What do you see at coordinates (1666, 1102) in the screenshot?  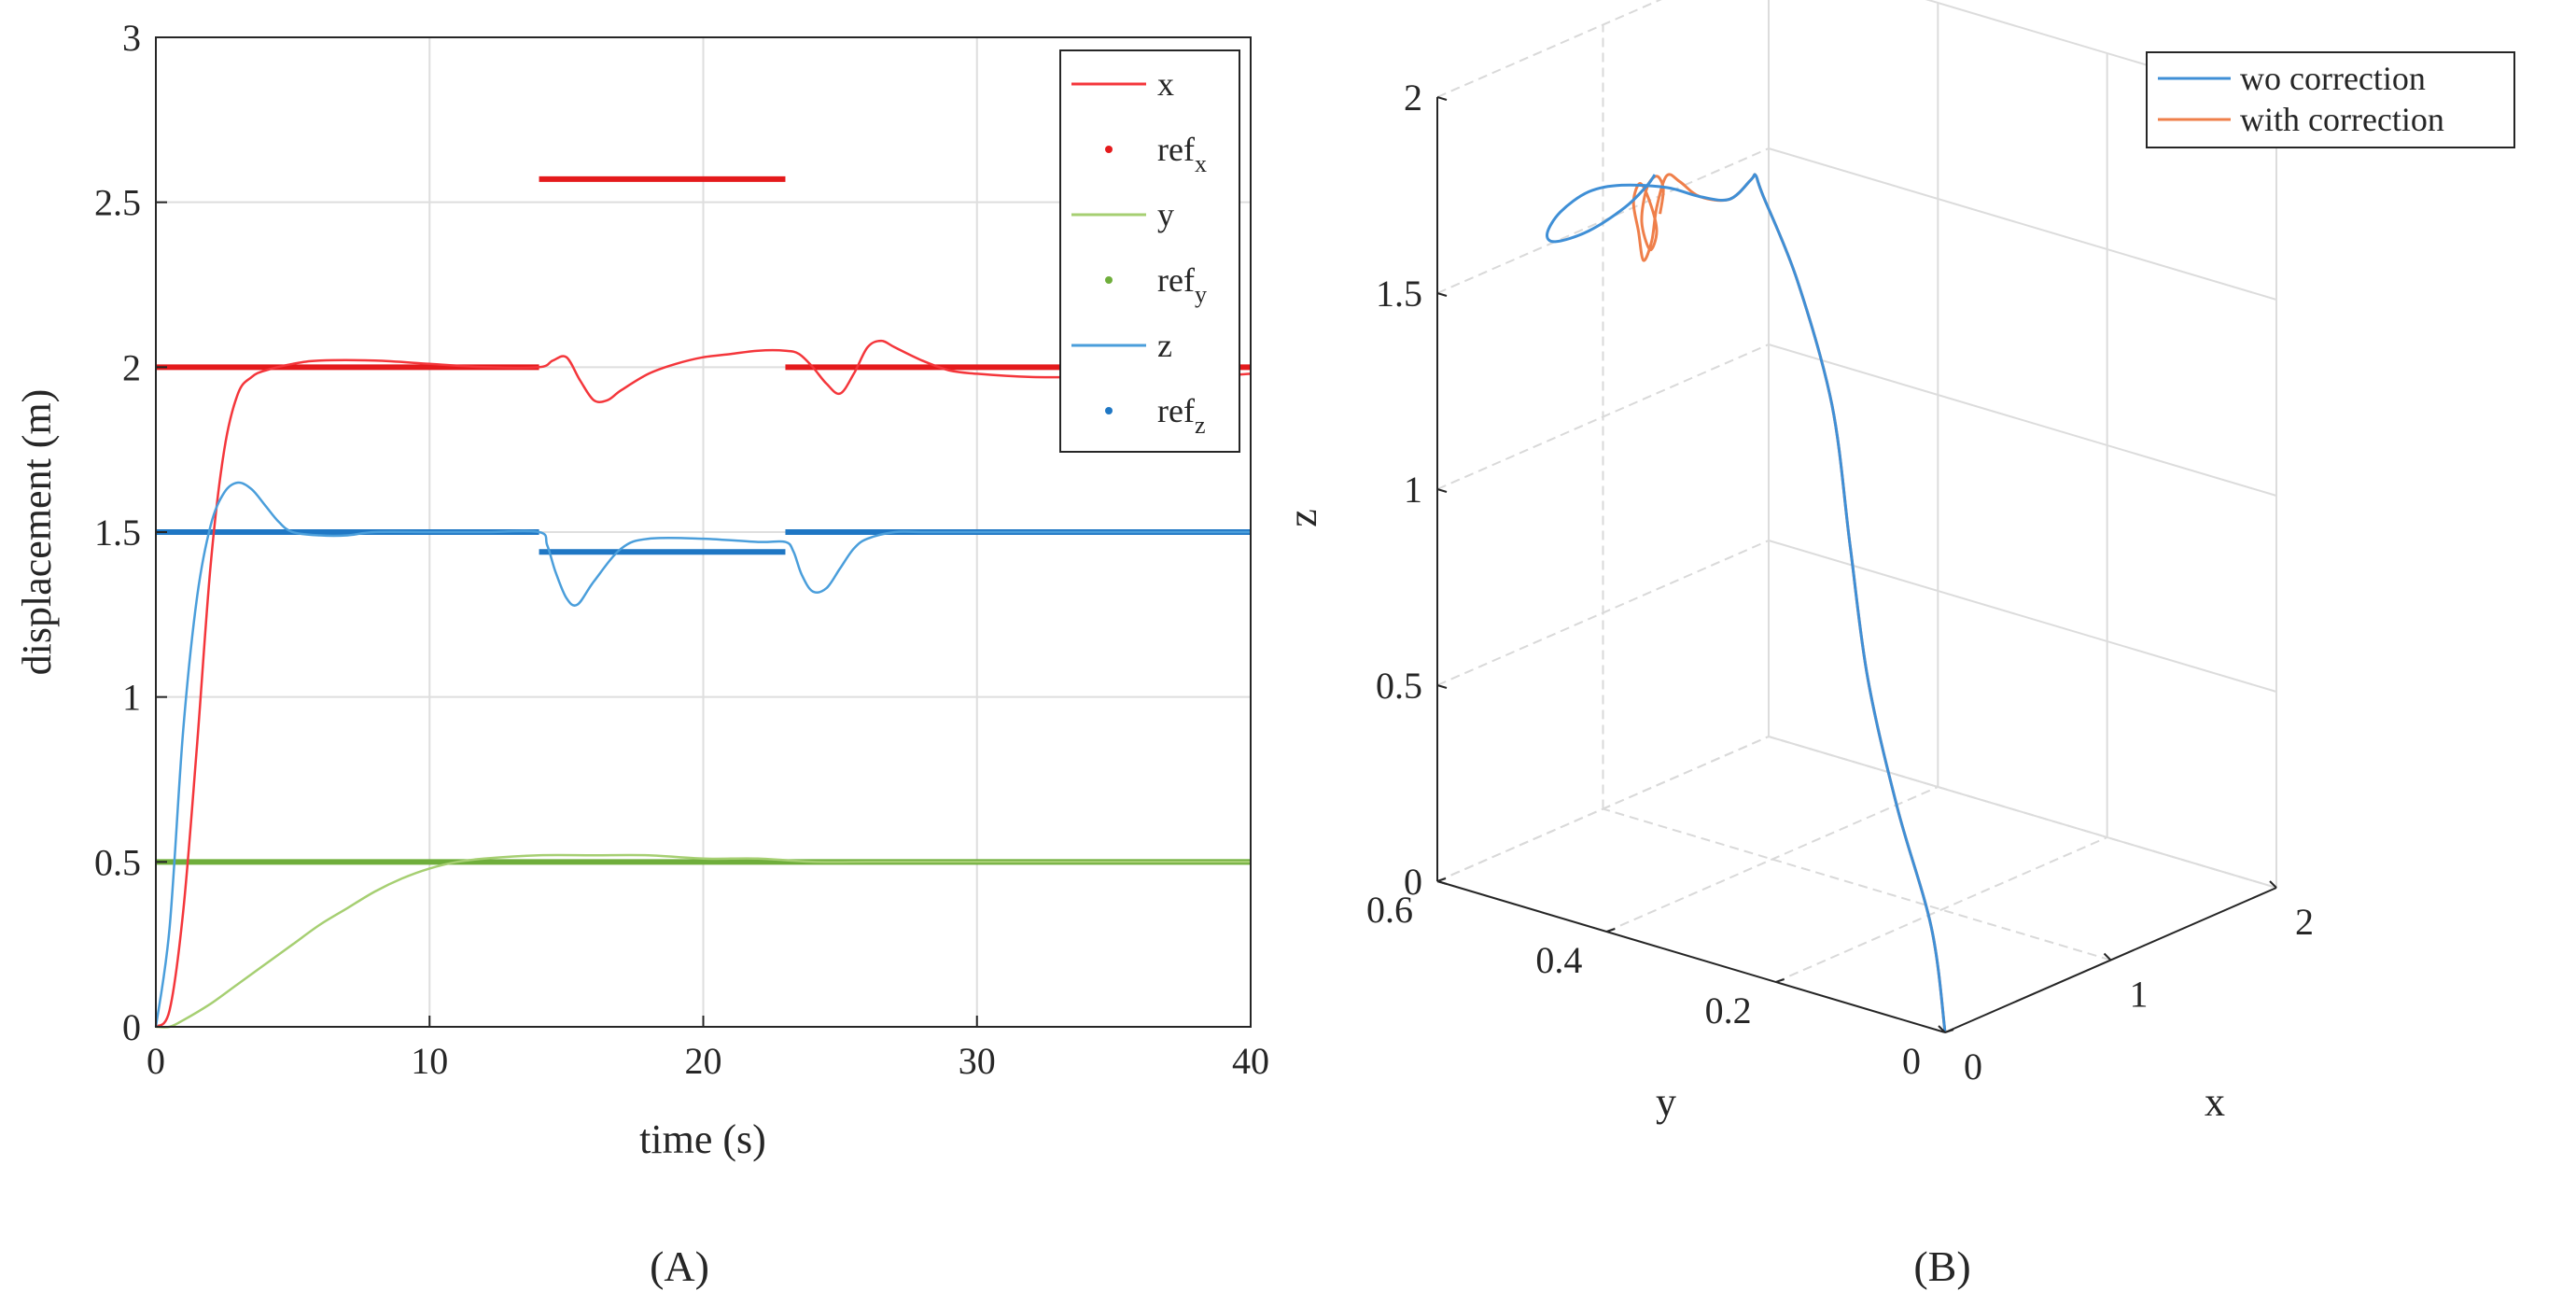 I see `panel-b-ylabel: y` at bounding box center [1666, 1102].